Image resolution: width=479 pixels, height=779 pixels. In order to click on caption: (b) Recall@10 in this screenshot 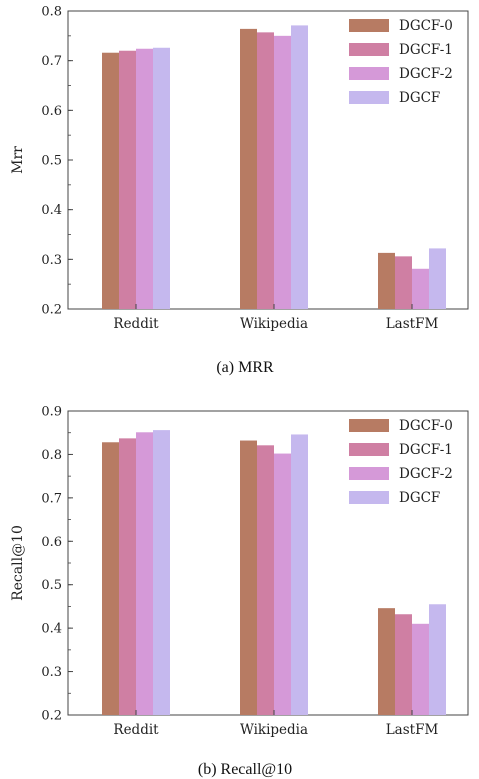, I will do `click(245, 769)`.